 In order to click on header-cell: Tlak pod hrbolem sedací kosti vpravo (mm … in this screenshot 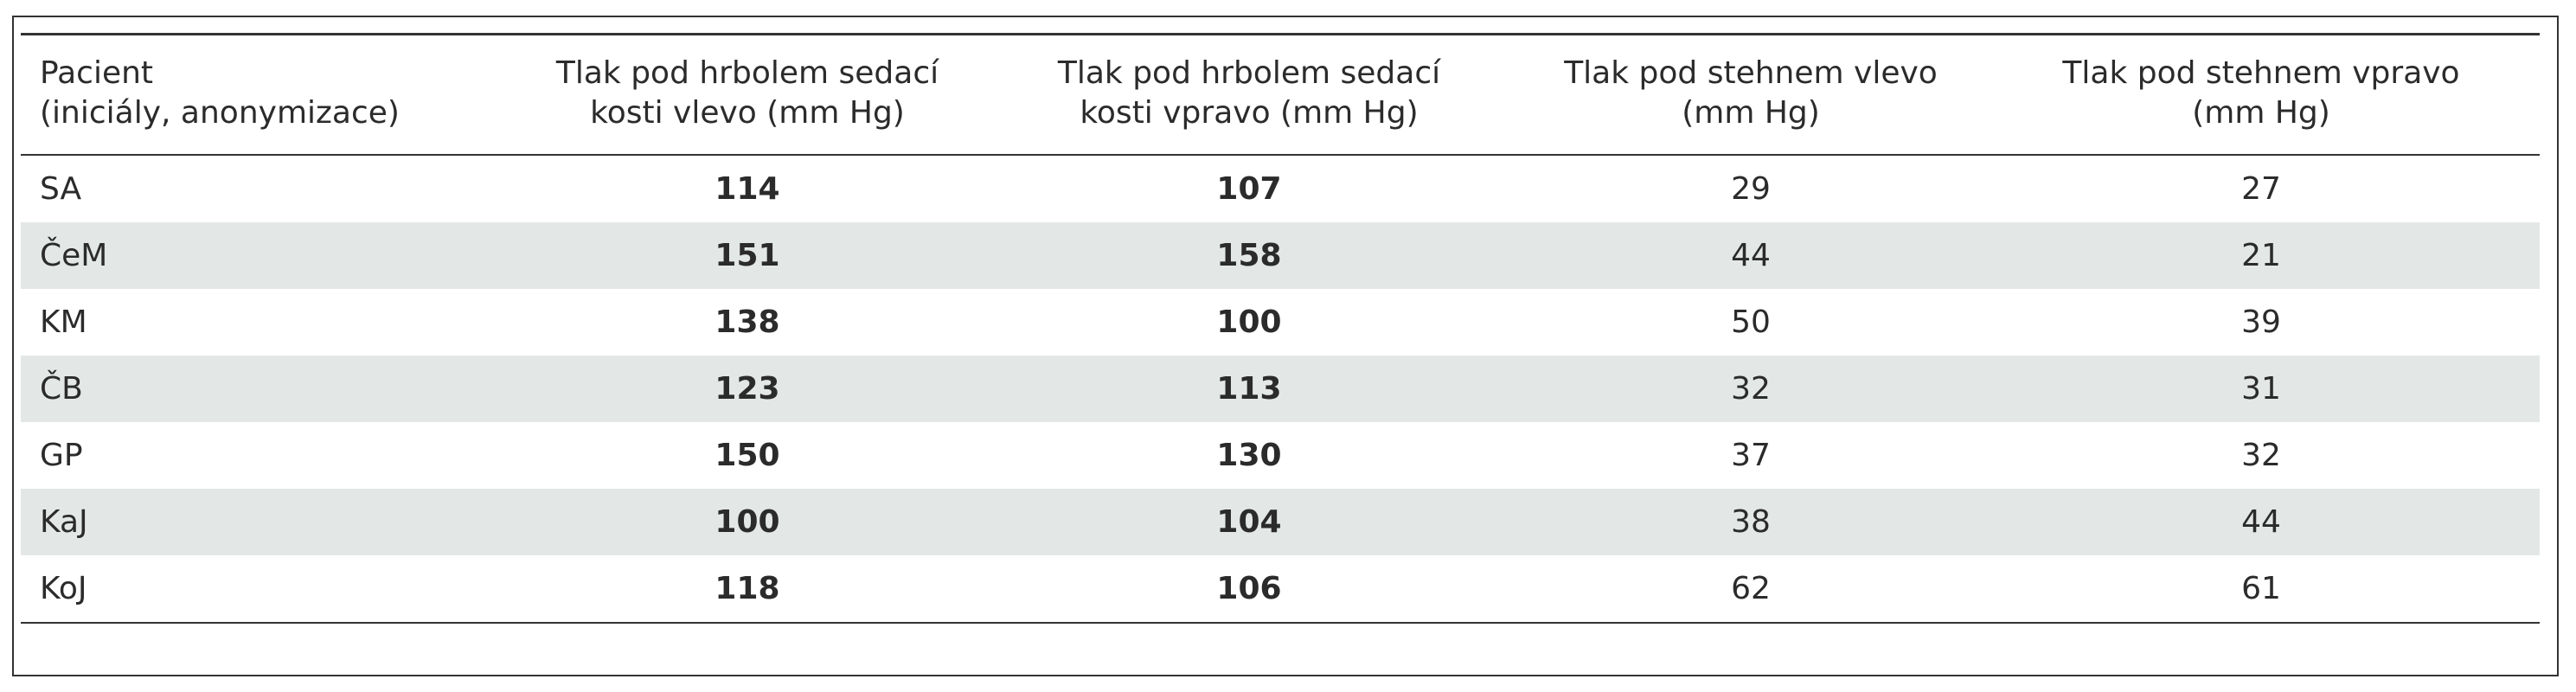, I will do `click(1249, 94)`.